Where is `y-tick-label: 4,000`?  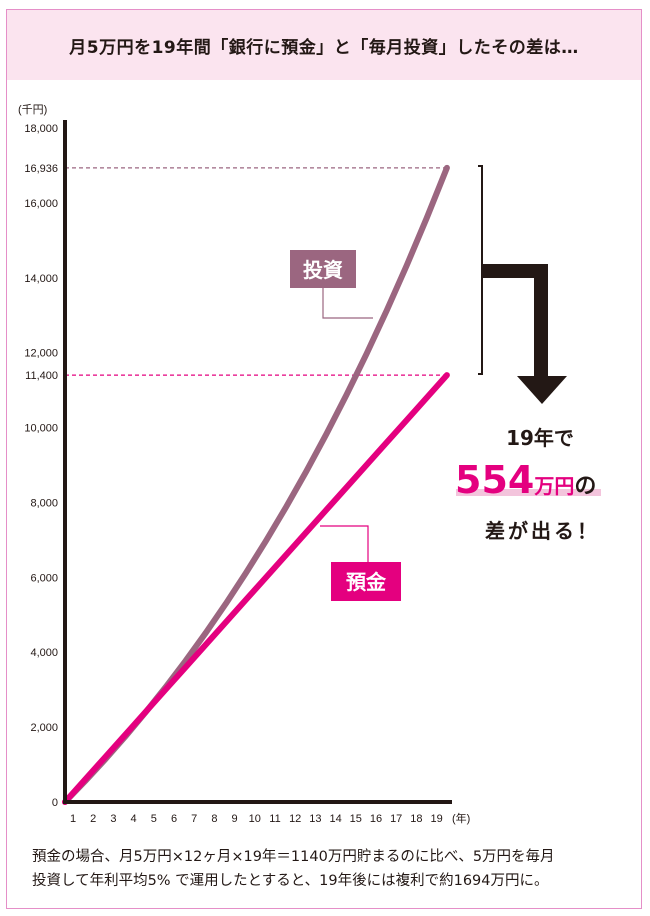
y-tick-label: 4,000 is located at coordinates (44, 653).